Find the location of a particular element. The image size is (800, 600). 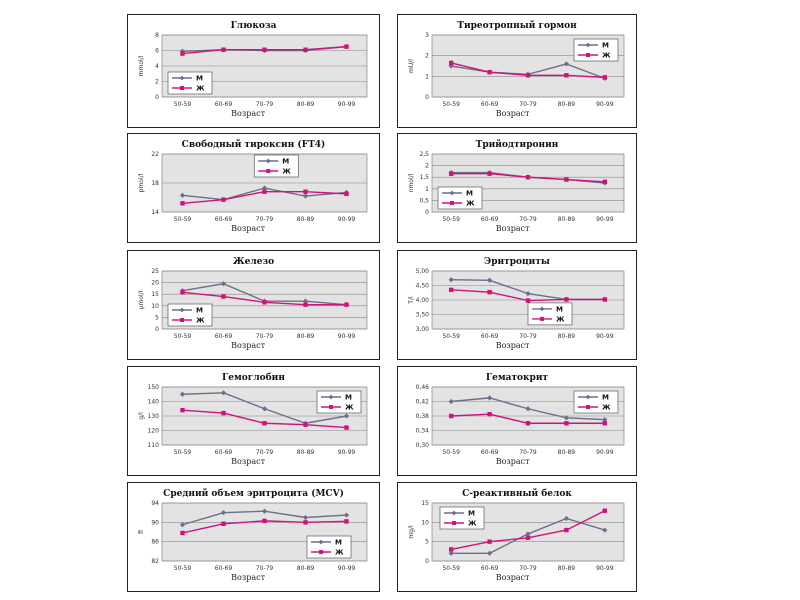

y-tick-label: 14 is located at coordinates (155, 212).